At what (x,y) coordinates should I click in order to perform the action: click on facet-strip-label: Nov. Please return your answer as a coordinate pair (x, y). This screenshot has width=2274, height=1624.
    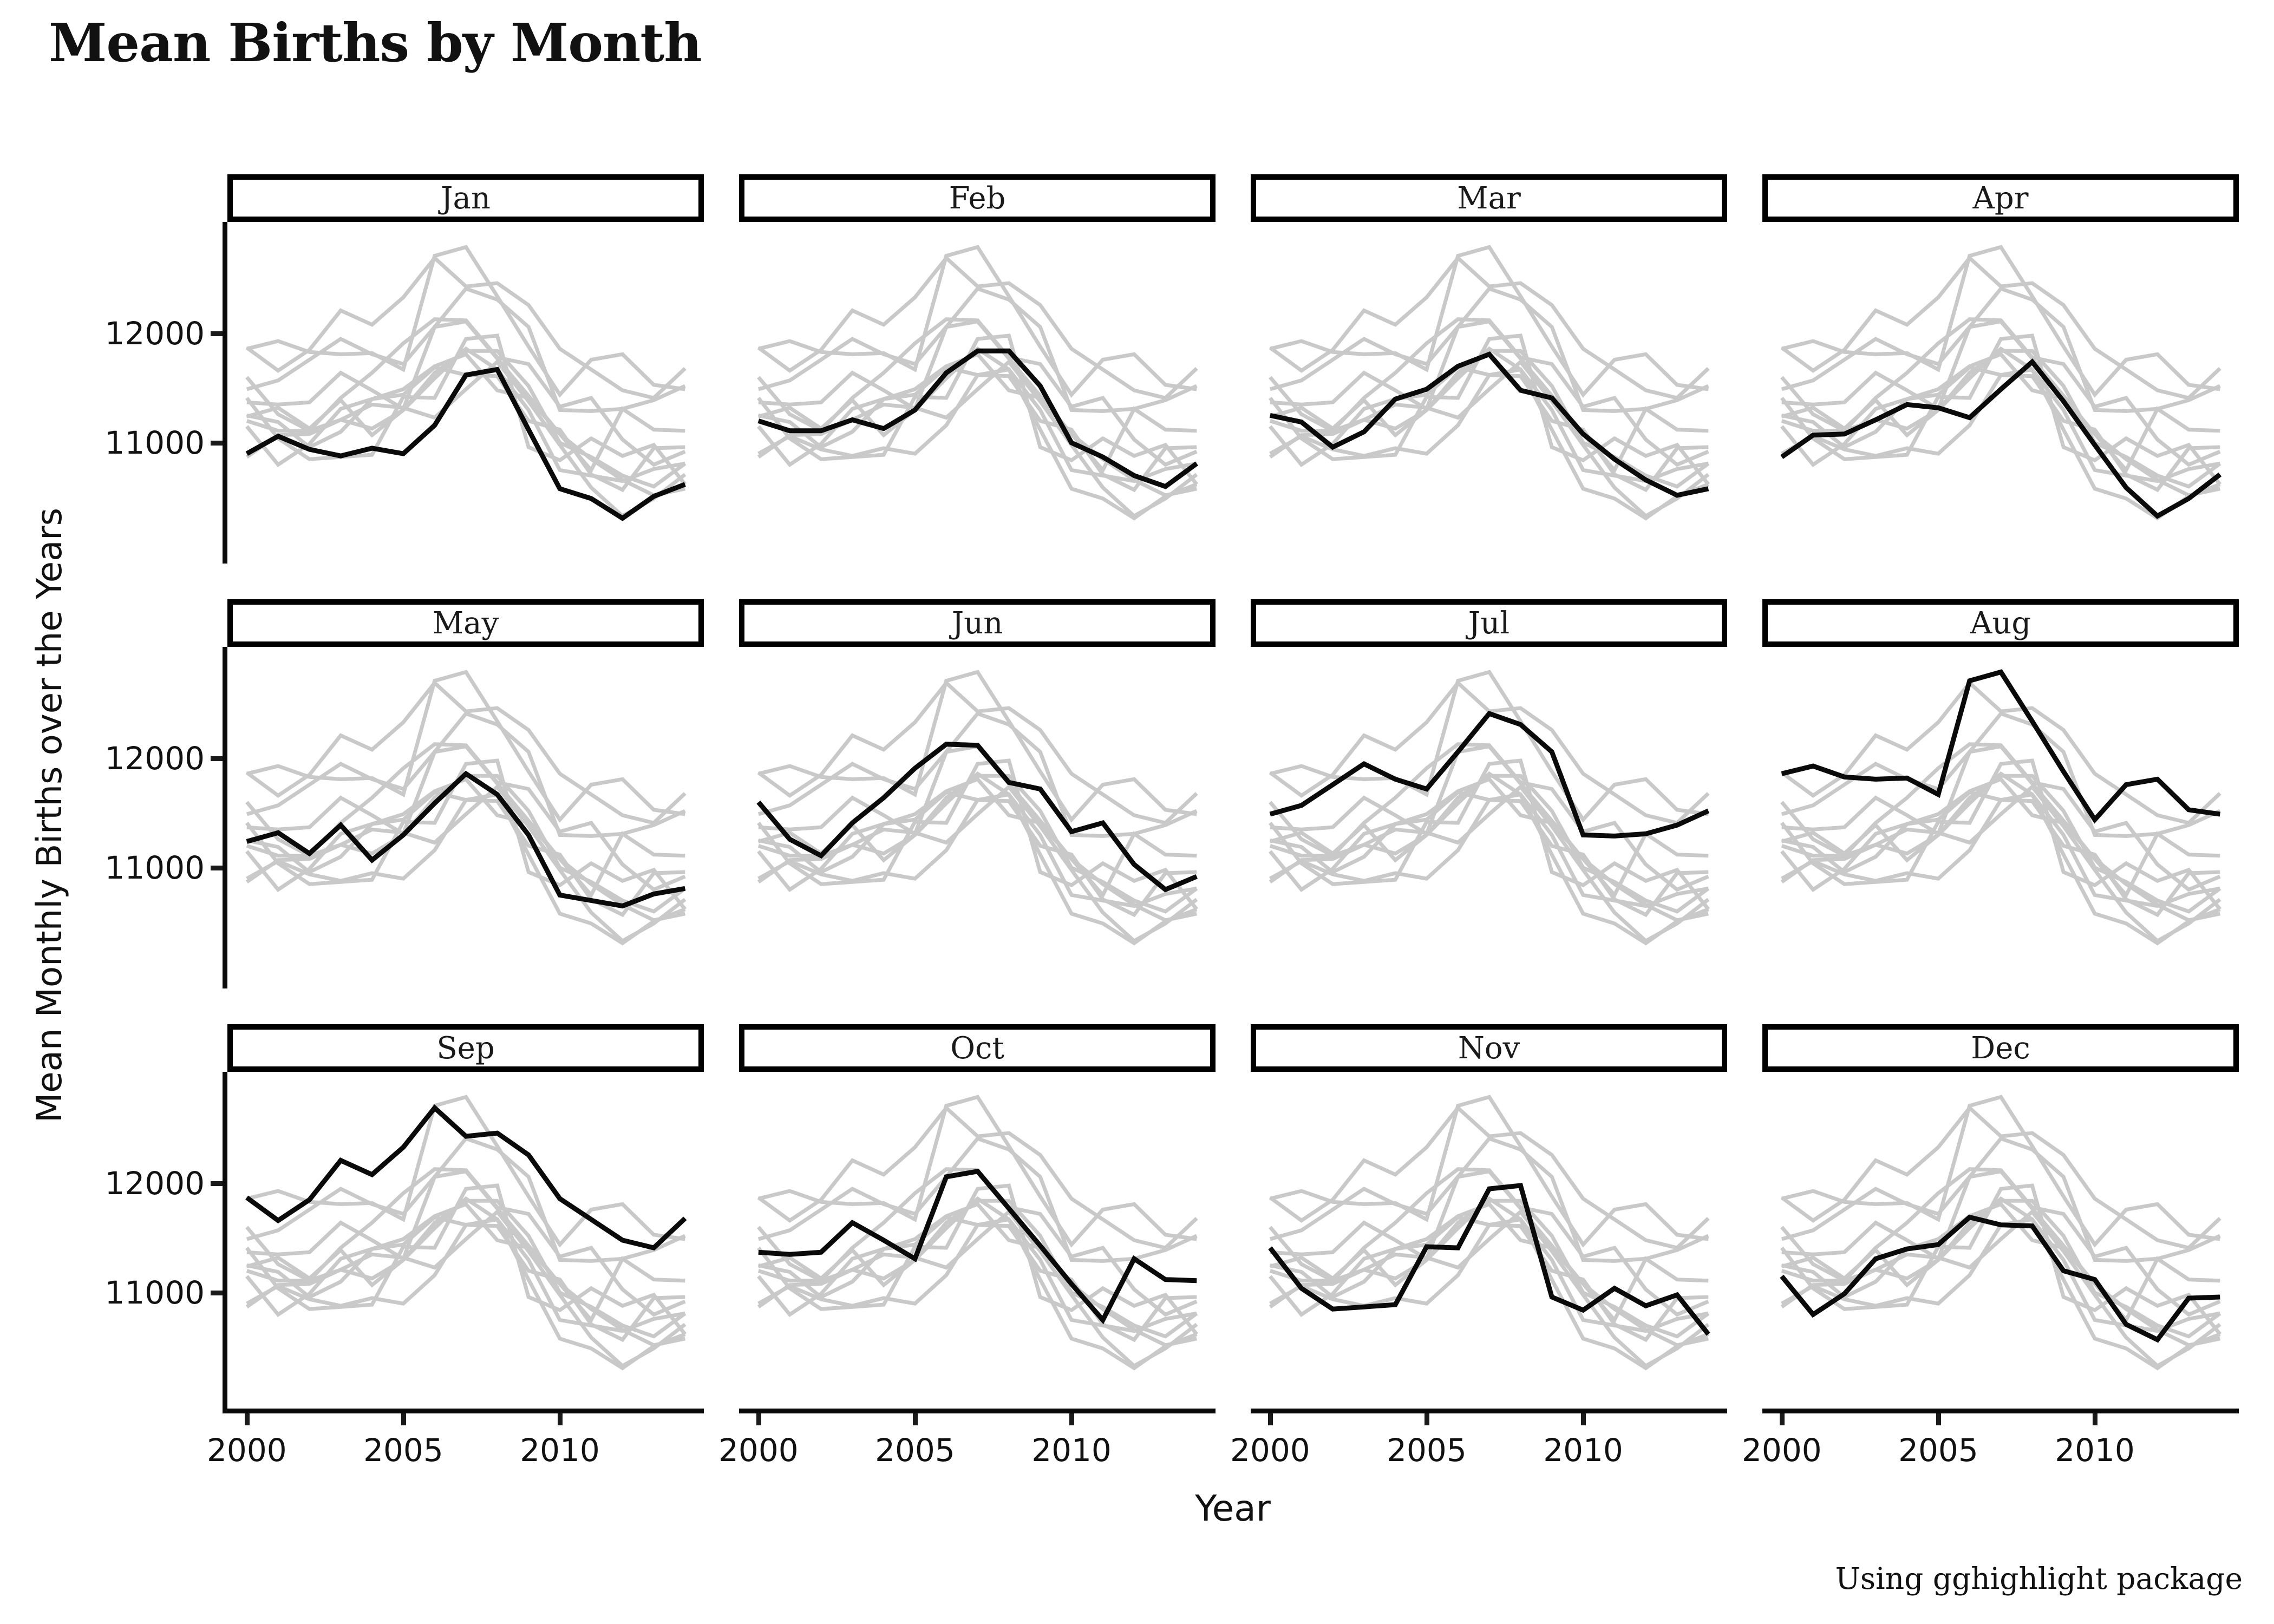
    Looking at the image, I should click on (1489, 1048).